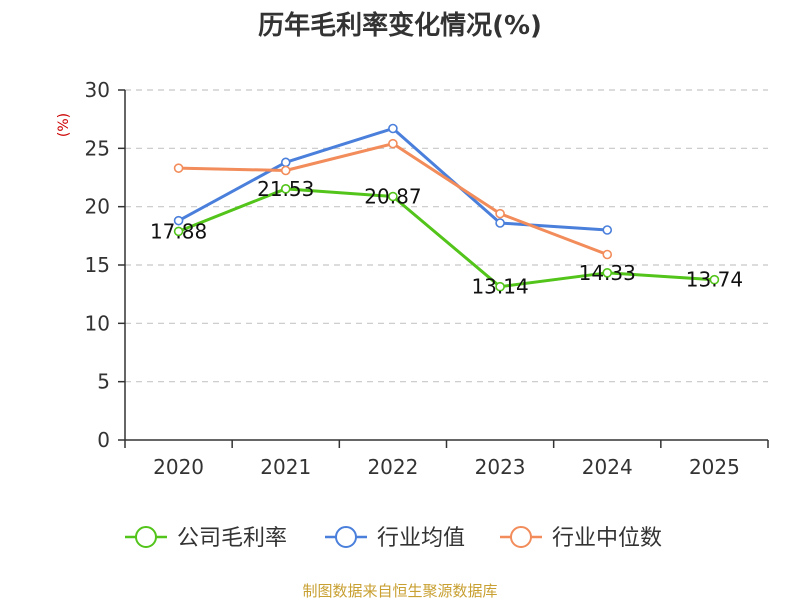  Describe the element at coordinates (421, 538) in the screenshot. I see `legend-label-1: 行业均值` at that location.